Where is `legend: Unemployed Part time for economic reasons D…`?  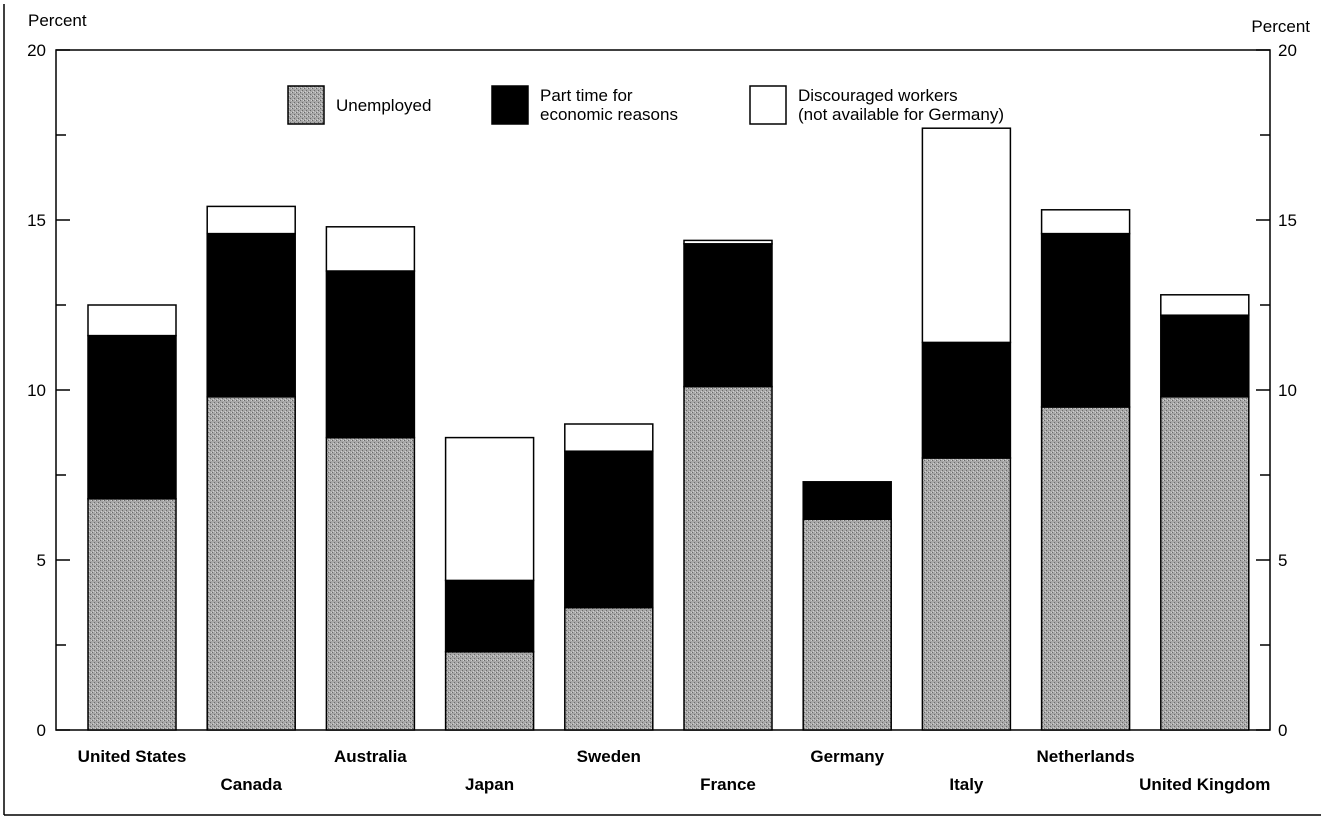 legend: Unemployed Part time for economic reasons D… is located at coordinates (645, 105).